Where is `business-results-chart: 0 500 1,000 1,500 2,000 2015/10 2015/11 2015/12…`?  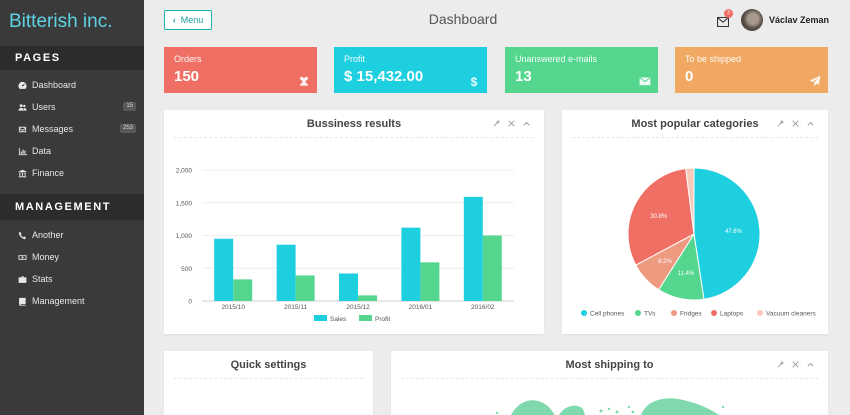
business-results-chart: 0 500 1,000 1,500 2,000 2015/10 2015/11 2015/12… is located at coordinates (345, 245).